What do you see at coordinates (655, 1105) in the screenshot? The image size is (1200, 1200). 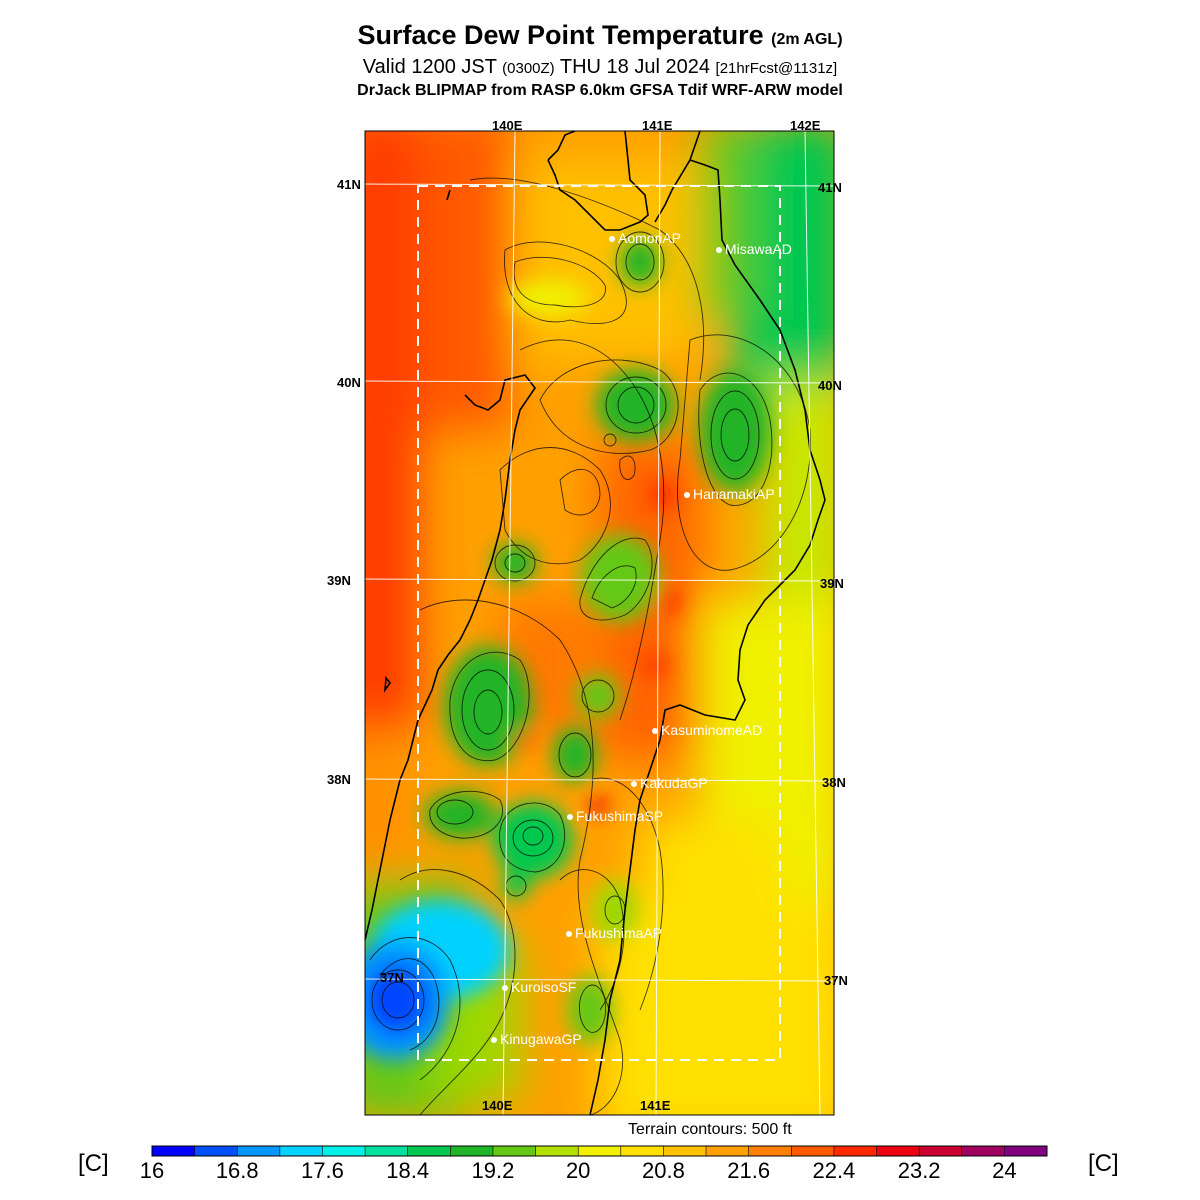 I see `lon-label-bottom-141: 141E` at bounding box center [655, 1105].